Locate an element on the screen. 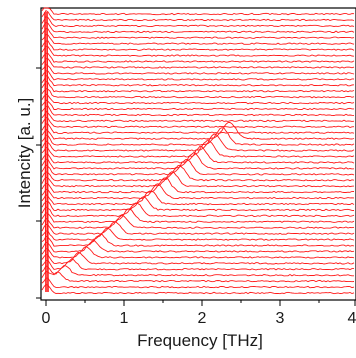 The image size is (356, 358). low-frequency-edge is located at coordinates (46, 152).